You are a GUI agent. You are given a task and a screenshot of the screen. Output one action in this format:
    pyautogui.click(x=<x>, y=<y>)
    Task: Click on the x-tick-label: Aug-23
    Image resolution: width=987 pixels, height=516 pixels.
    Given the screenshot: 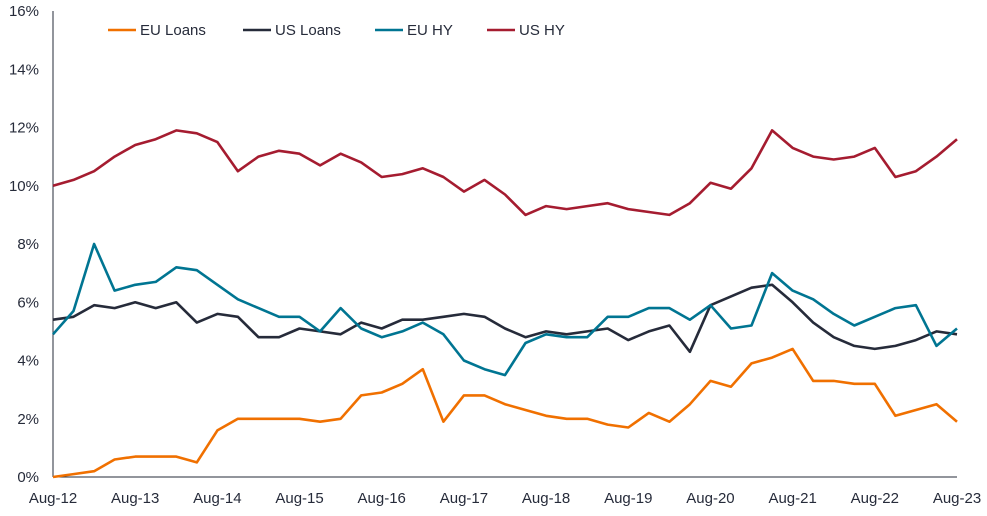 What is the action you would take?
    pyautogui.click(x=957, y=498)
    